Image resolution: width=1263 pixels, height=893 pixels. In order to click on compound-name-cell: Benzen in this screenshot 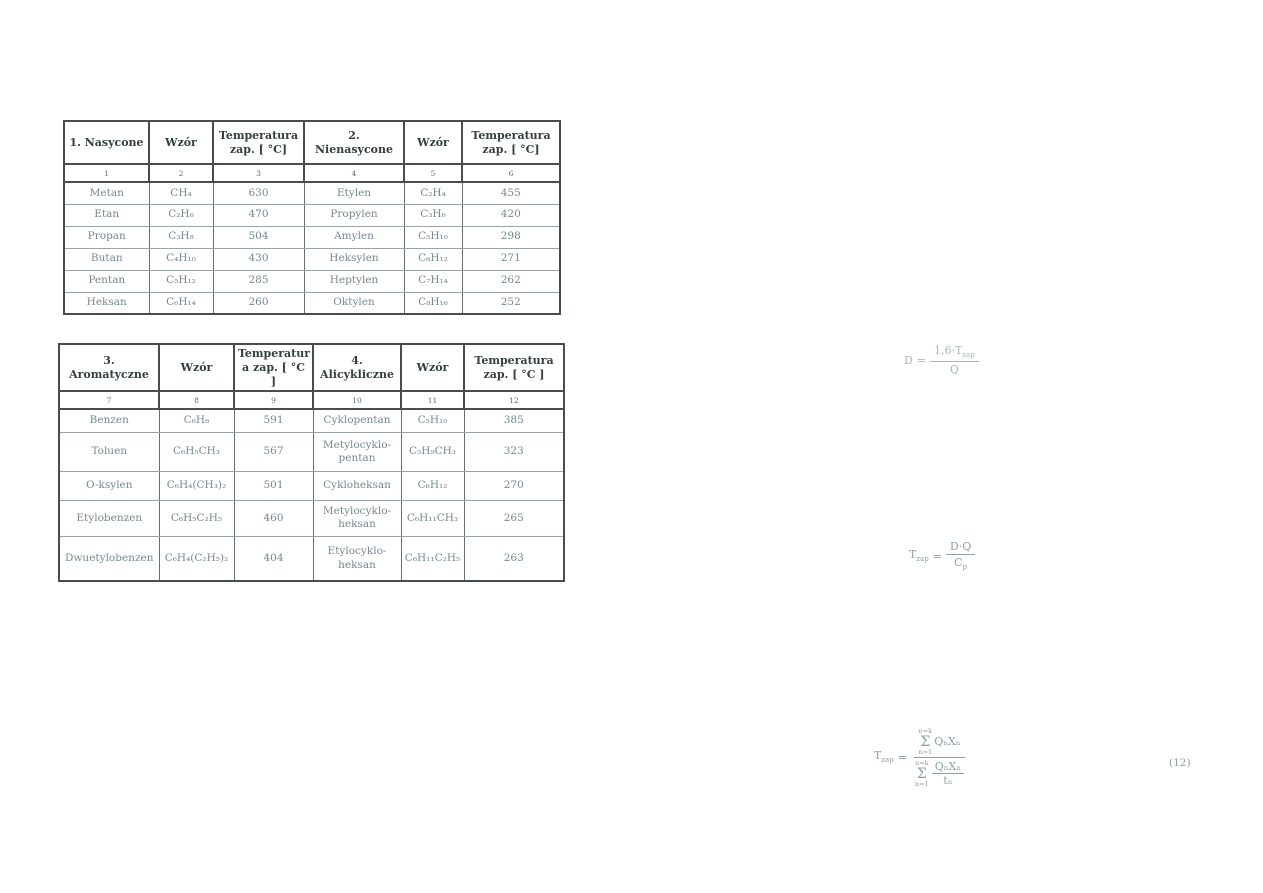, I will do `click(109, 420)`.